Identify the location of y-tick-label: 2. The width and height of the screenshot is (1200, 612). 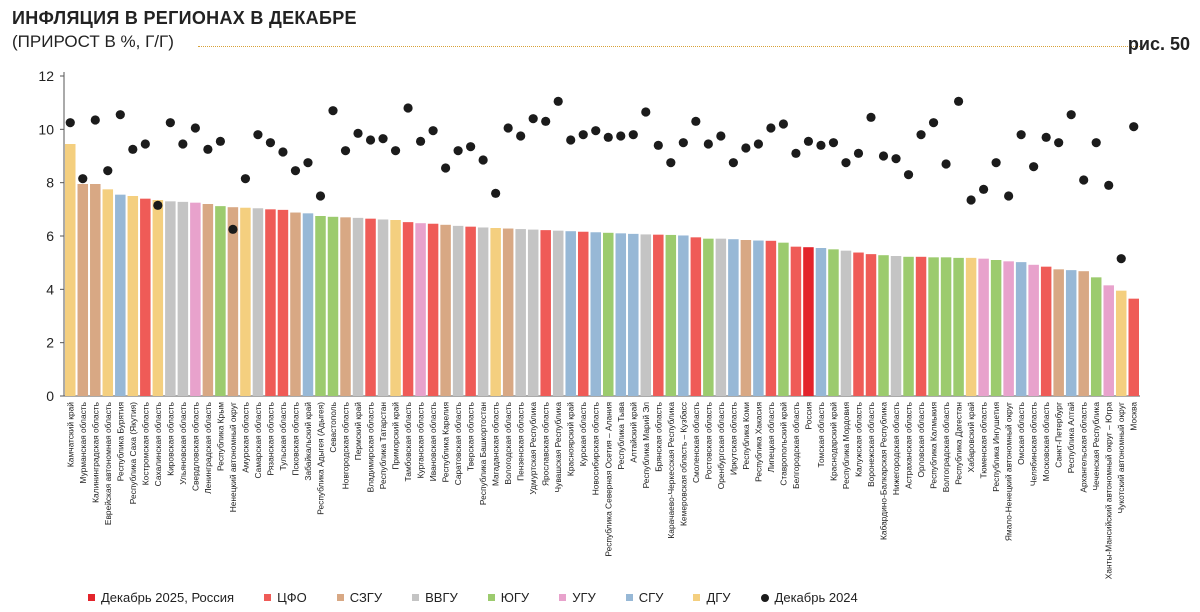
(50, 343).